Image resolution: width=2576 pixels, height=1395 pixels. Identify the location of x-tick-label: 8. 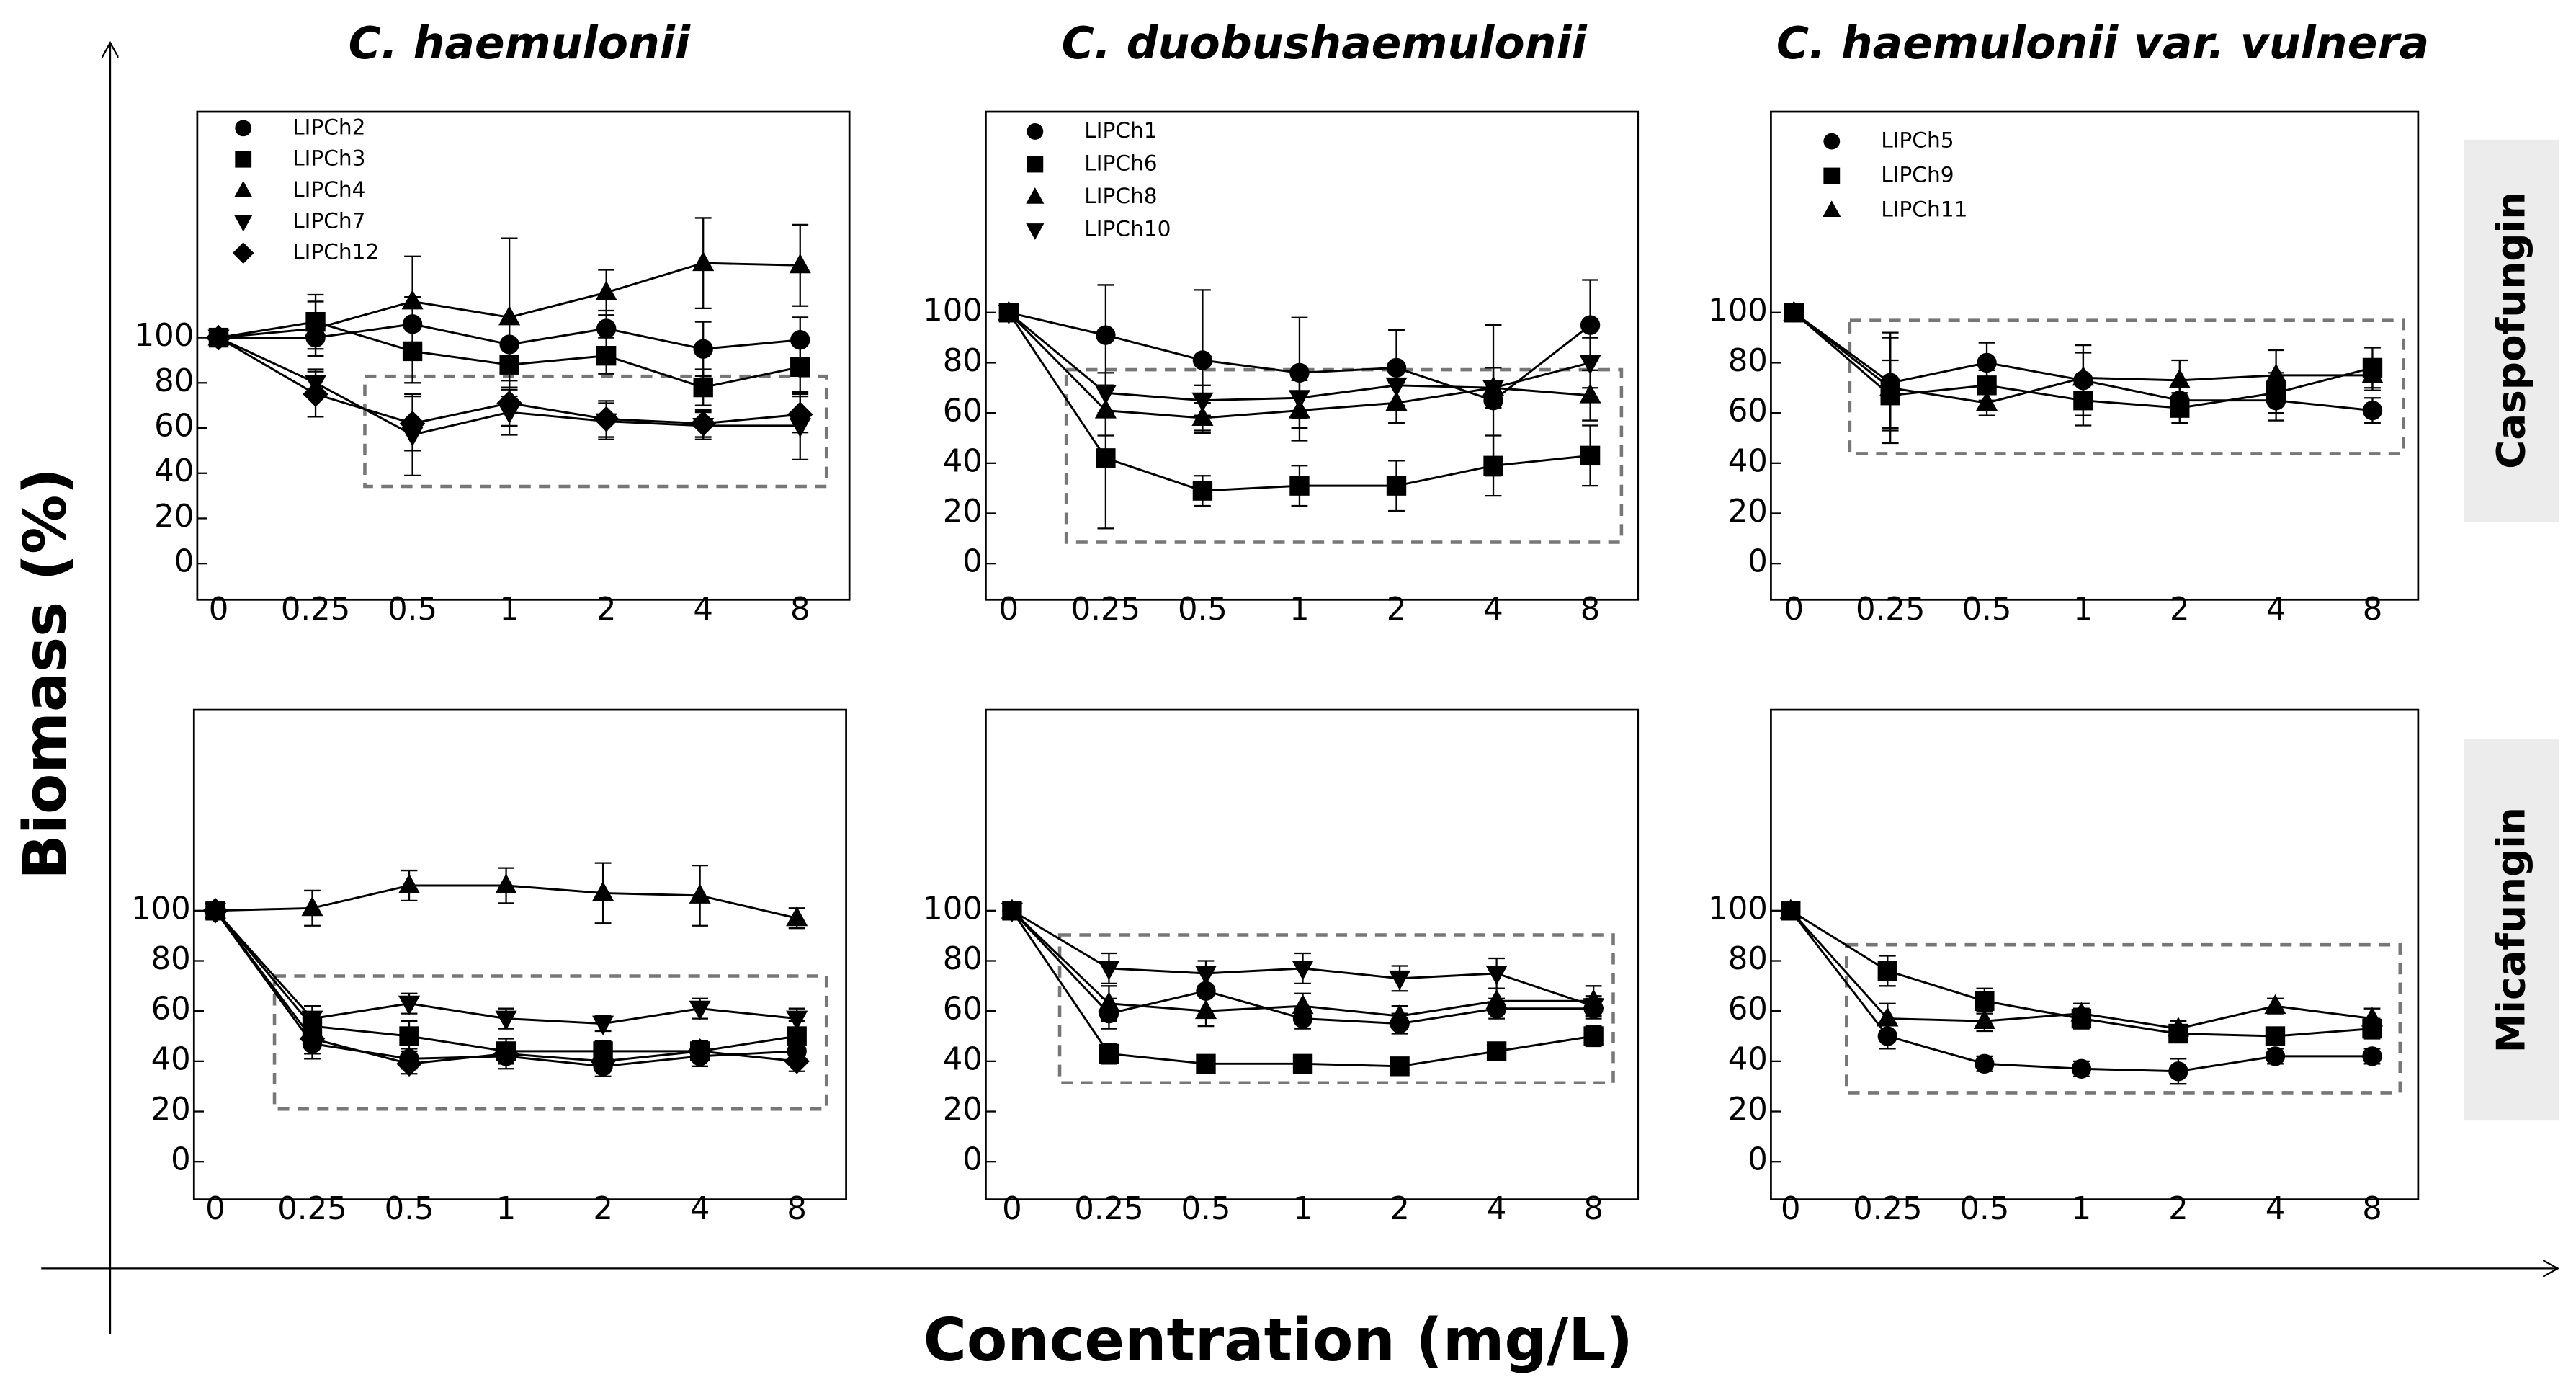
(797, 1209).